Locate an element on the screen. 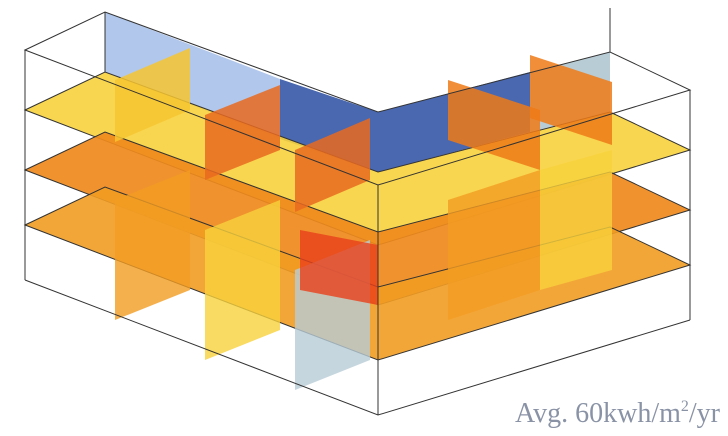  caption-superscript: 2 is located at coordinates (685, 406).